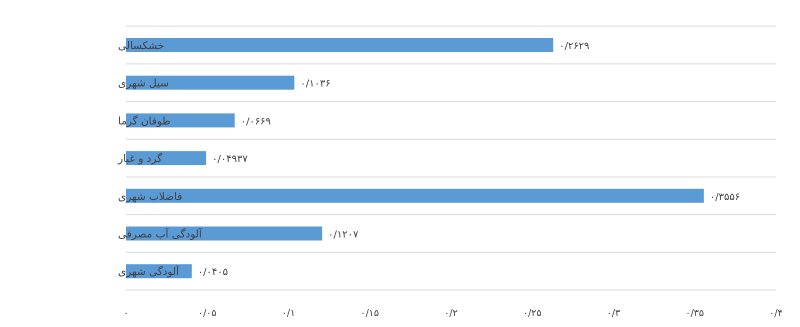 Image resolution: width=800 pixels, height=327 pixels. Describe the element at coordinates (775, 313) in the screenshot. I see `x-tick-label: ۰/۴` at that location.